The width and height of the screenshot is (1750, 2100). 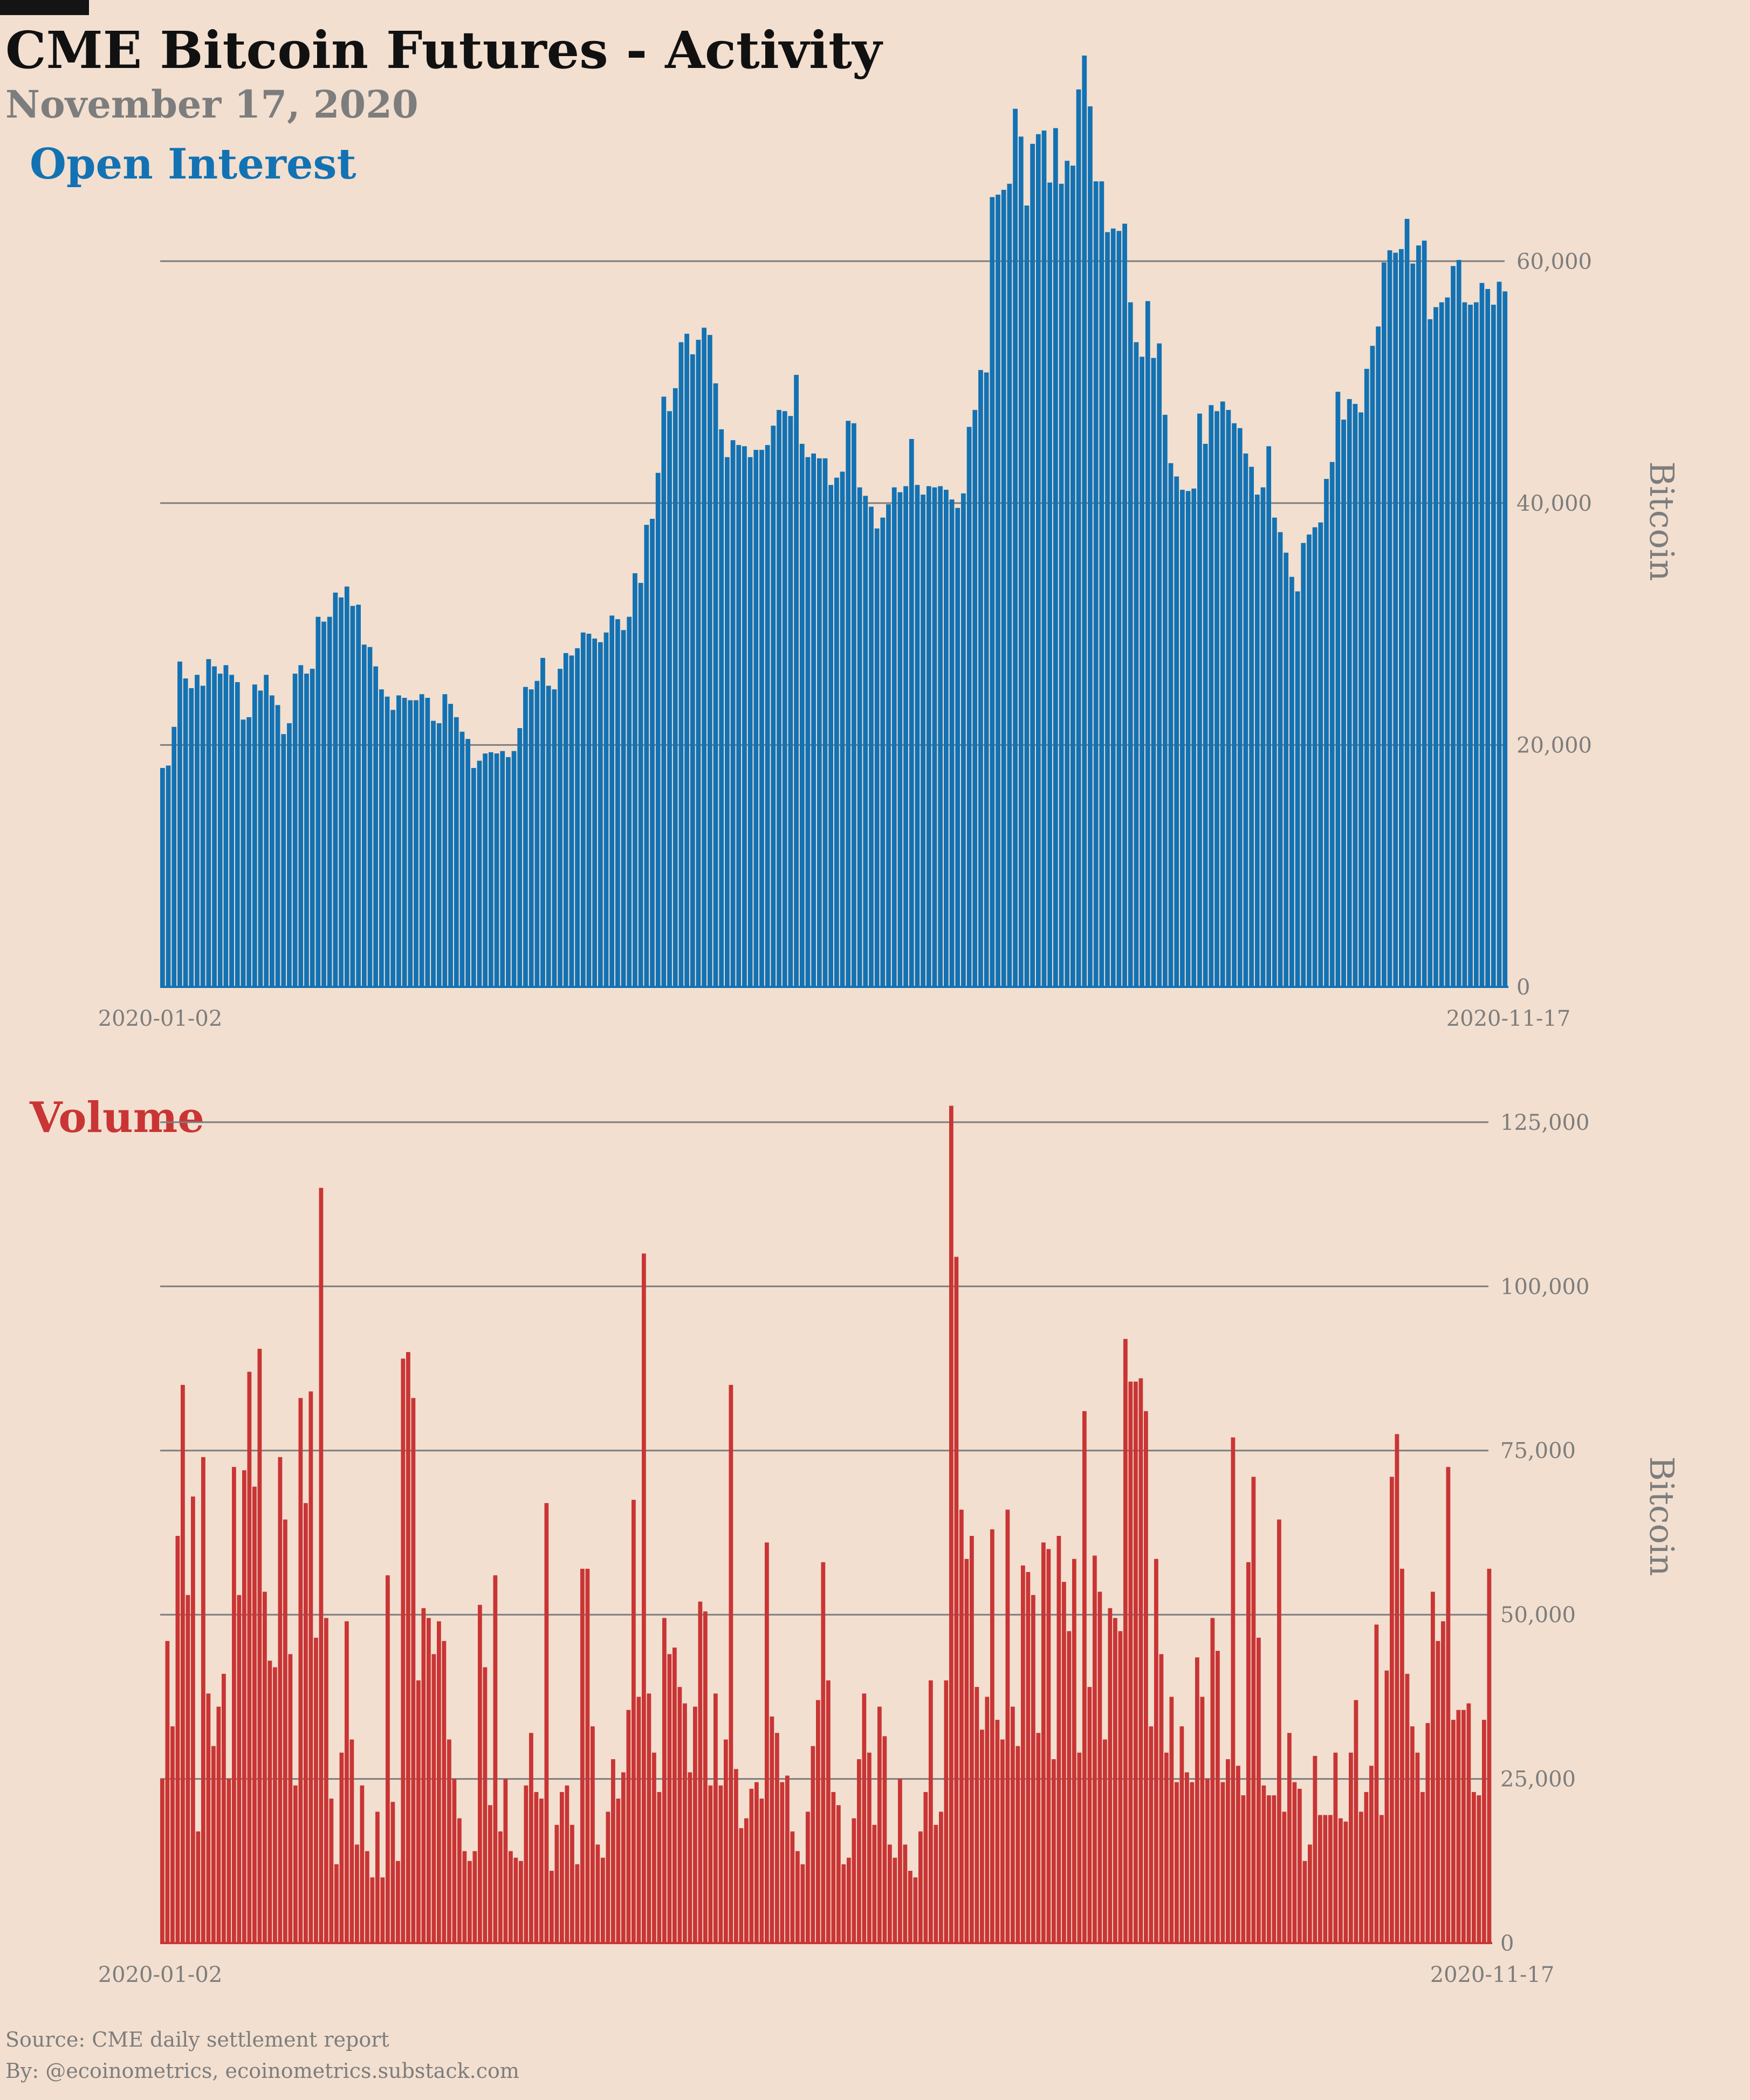 What do you see at coordinates (1538, 1451) in the screenshot?
I see `vol-y-tick-label: 75,000` at bounding box center [1538, 1451].